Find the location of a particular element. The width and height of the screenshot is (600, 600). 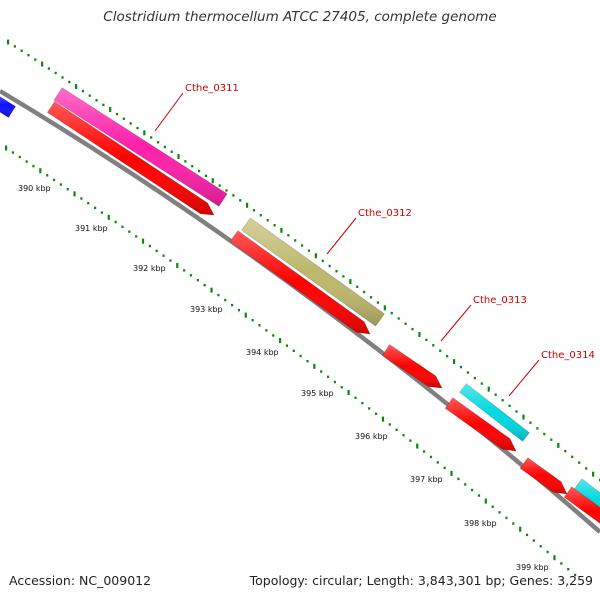

accession-text: Accession: NC_009012 is located at coordinates (80, 580).